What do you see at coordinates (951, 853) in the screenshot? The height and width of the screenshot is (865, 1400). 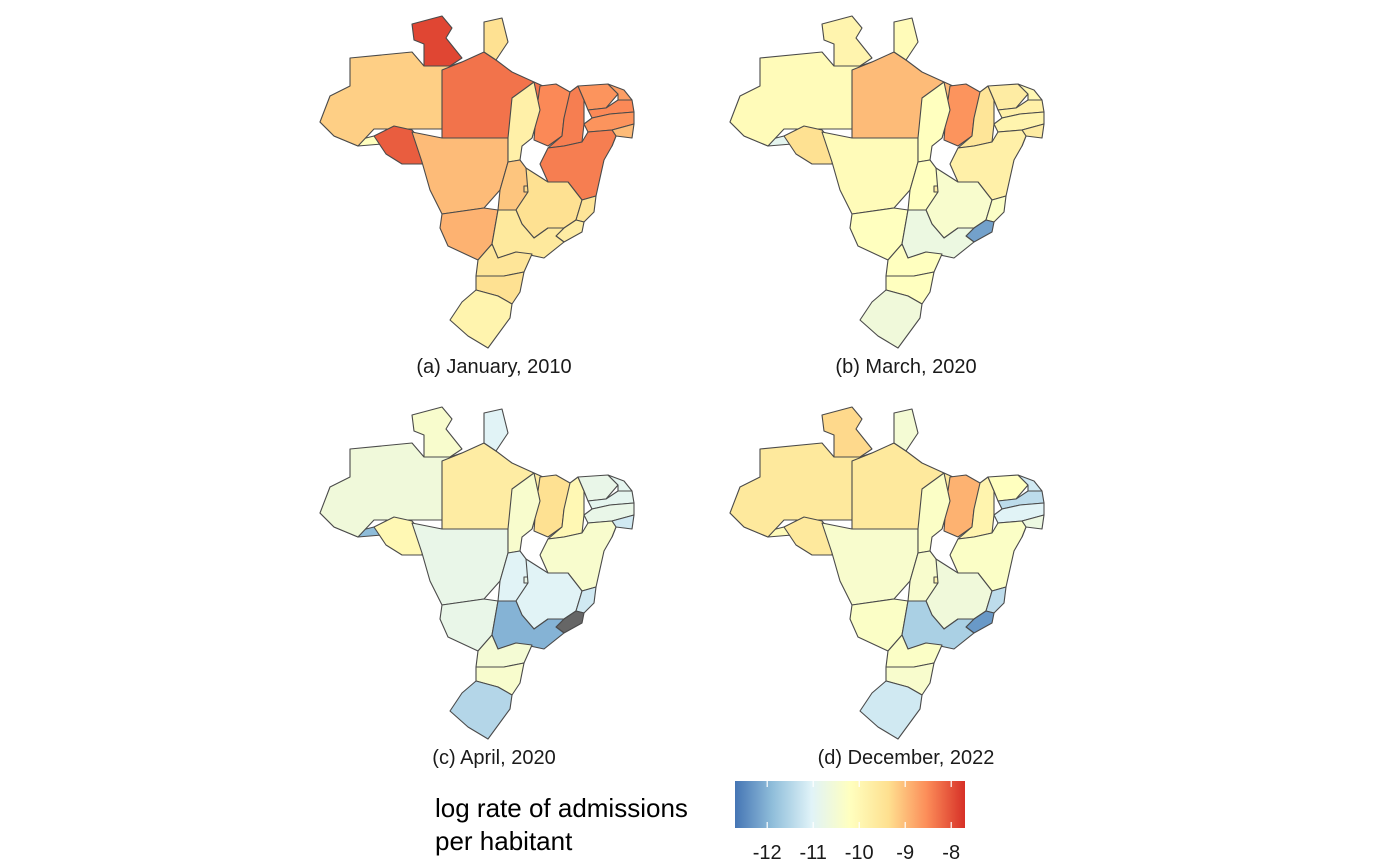 I see `legend-tick-label: -8` at bounding box center [951, 853].